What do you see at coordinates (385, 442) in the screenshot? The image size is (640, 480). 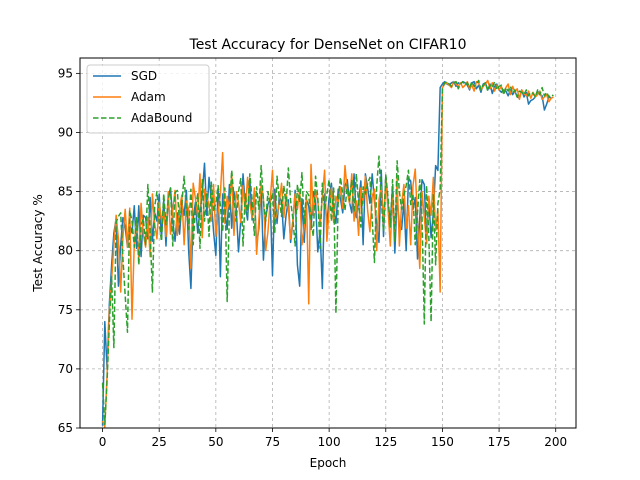 I see `x-tick-label: 125` at bounding box center [385, 442].